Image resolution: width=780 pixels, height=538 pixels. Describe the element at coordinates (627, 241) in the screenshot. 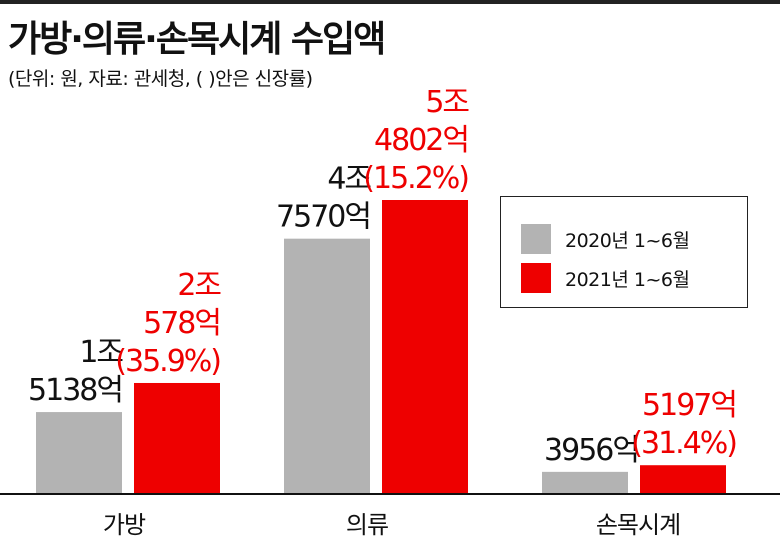

I see `legend-label-2020: 2020년 1~6월` at that location.